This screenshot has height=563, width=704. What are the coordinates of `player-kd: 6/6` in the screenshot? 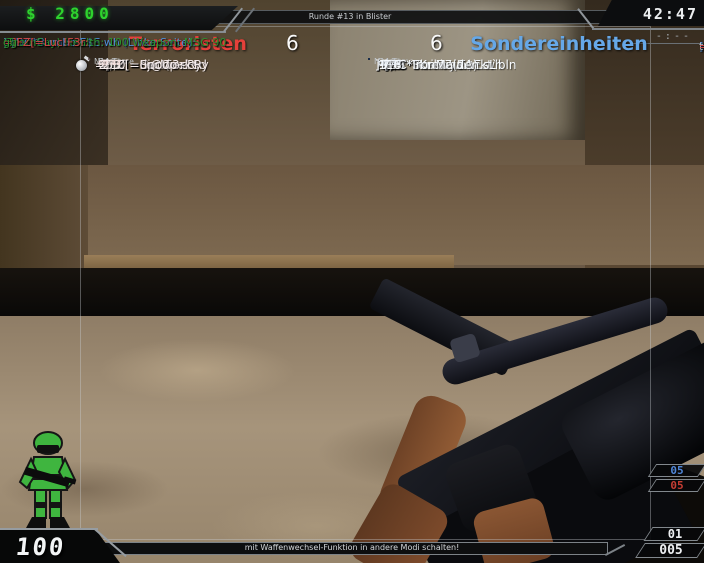 It's located at (112, 65).